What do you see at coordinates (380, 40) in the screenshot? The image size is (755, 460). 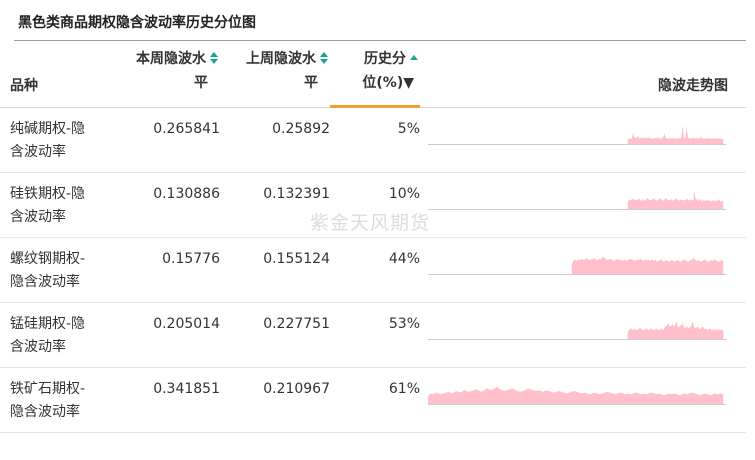 I see `title-divider` at bounding box center [380, 40].